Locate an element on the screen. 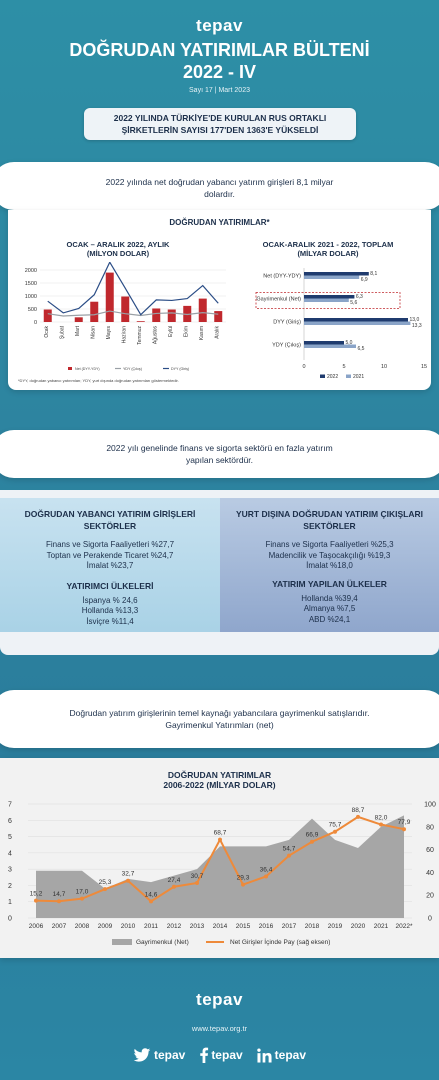  property-y-right-tick: 80 is located at coordinates (430, 827).